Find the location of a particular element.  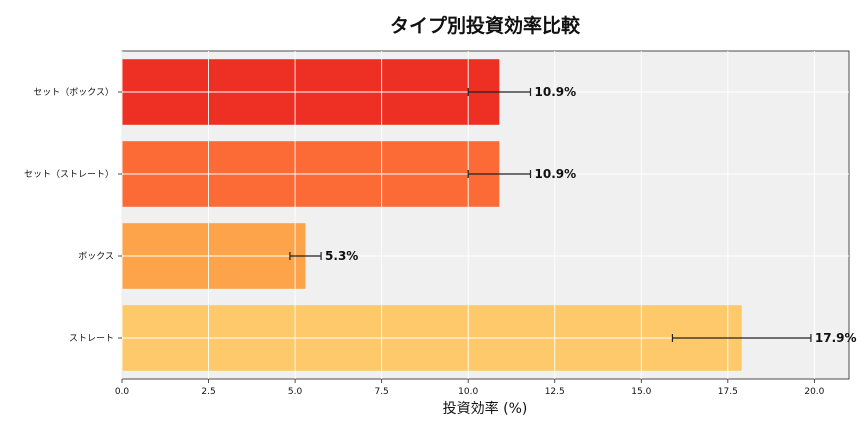

x-tick-label: 2.5 is located at coordinates (208, 392).